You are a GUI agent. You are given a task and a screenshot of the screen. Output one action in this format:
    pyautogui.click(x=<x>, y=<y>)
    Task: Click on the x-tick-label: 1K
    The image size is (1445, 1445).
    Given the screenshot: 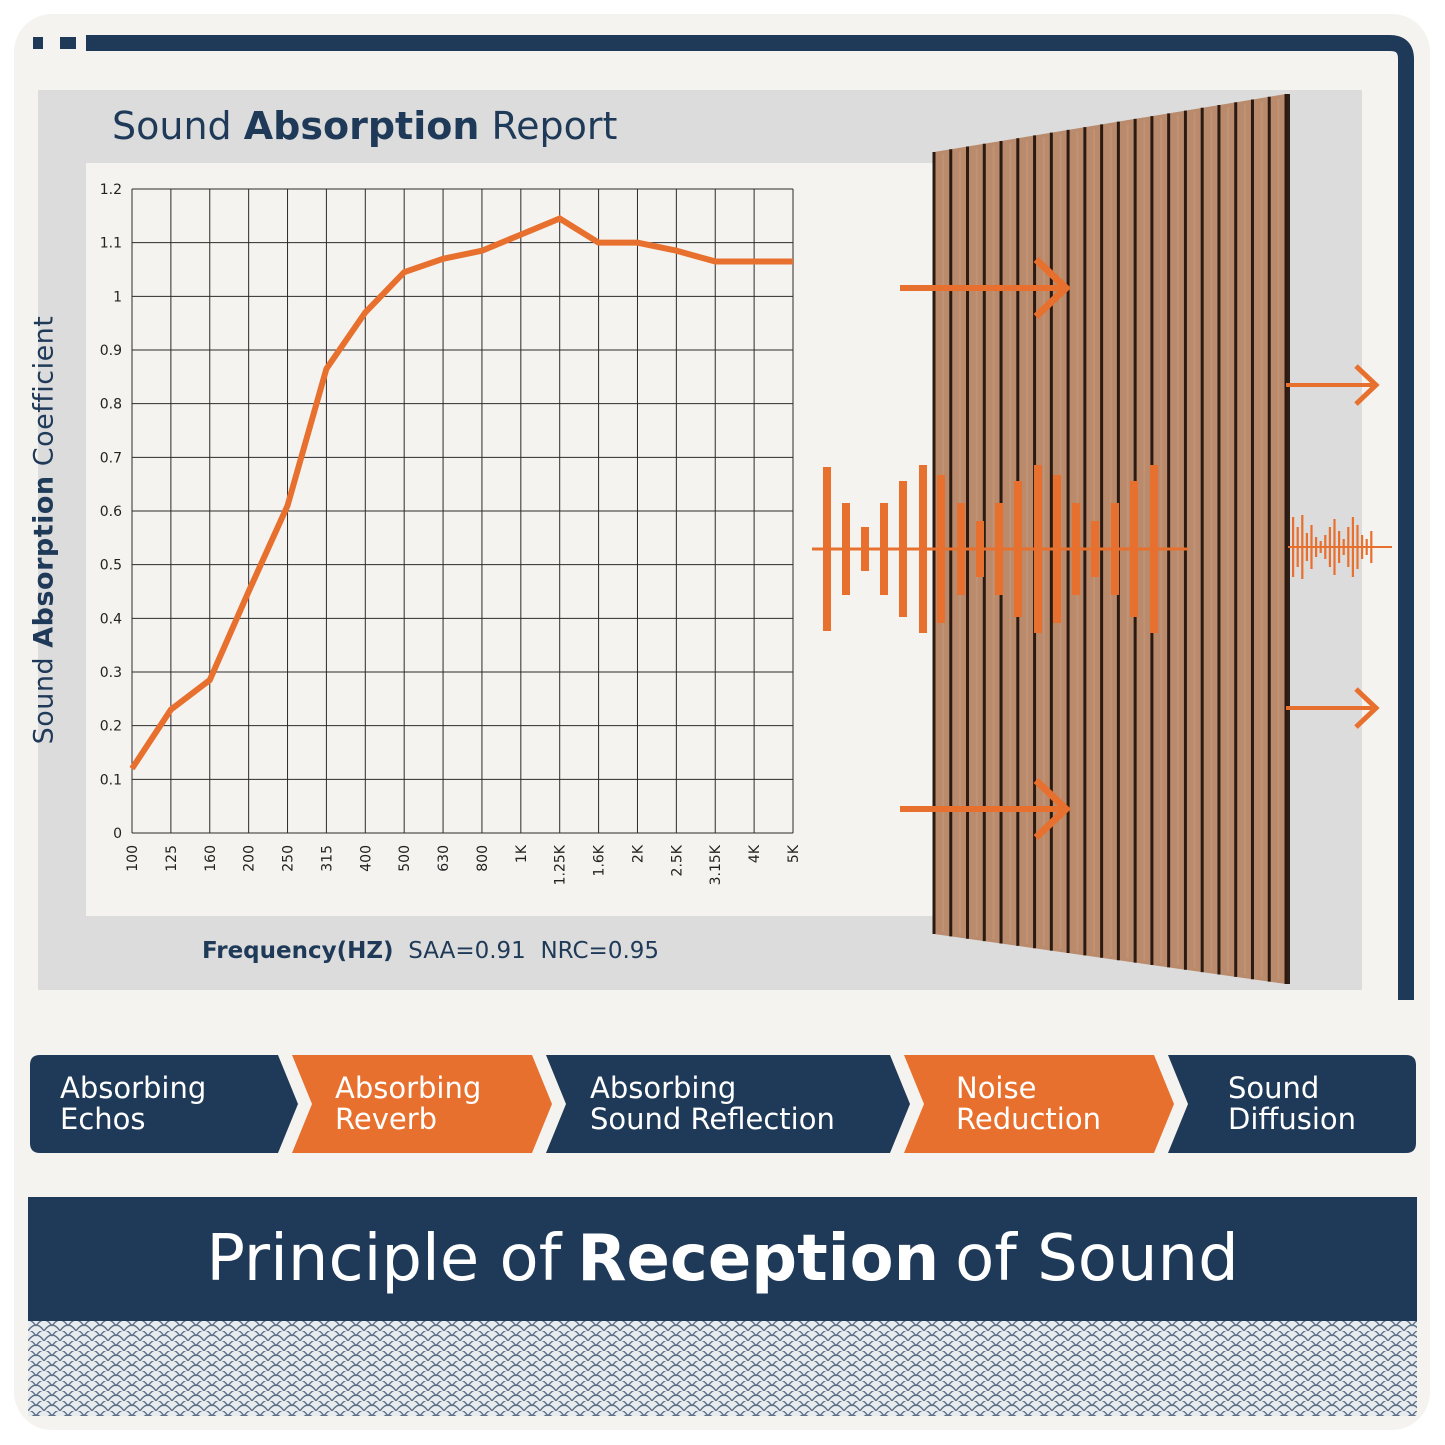 What is the action you would take?
    pyautogui.click(x=522, y=853)
    